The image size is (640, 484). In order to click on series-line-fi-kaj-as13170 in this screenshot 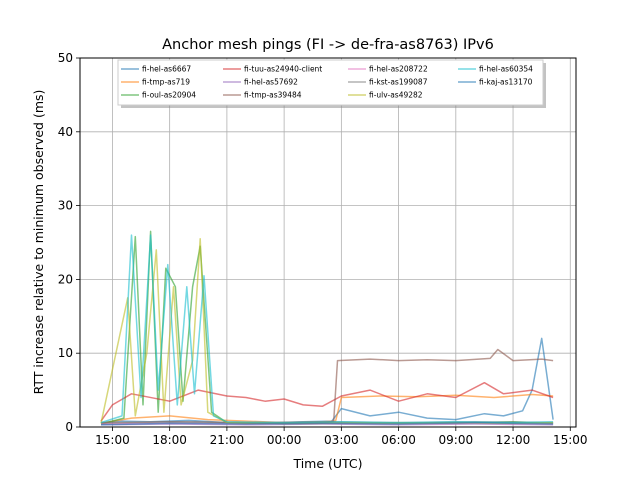, I will do `click(327, 423)`.